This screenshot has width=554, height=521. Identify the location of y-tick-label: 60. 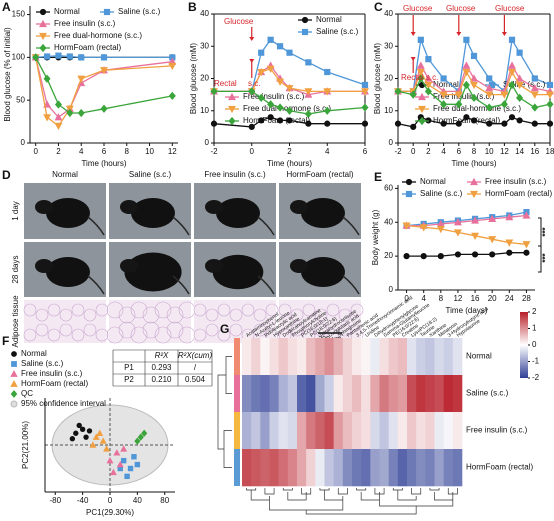
(388, 187).